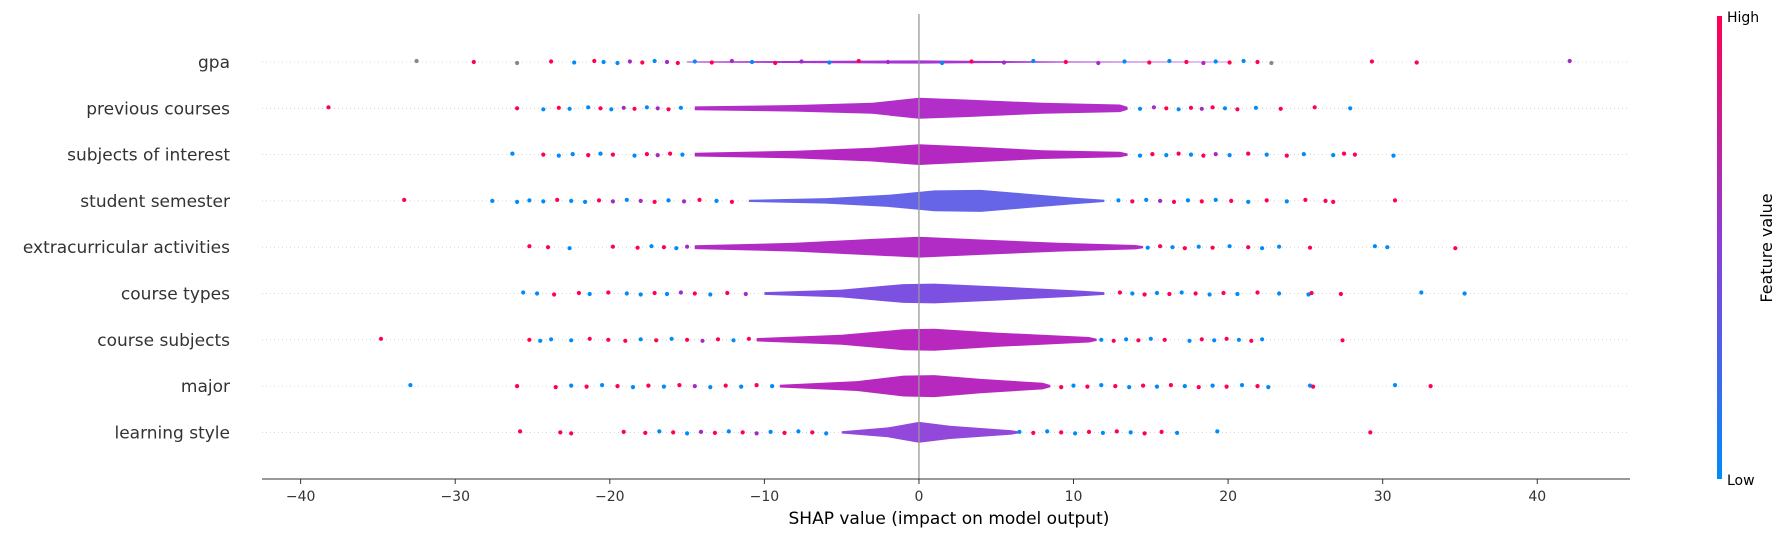  I want to click on feature-label: major, so click(205, 387).